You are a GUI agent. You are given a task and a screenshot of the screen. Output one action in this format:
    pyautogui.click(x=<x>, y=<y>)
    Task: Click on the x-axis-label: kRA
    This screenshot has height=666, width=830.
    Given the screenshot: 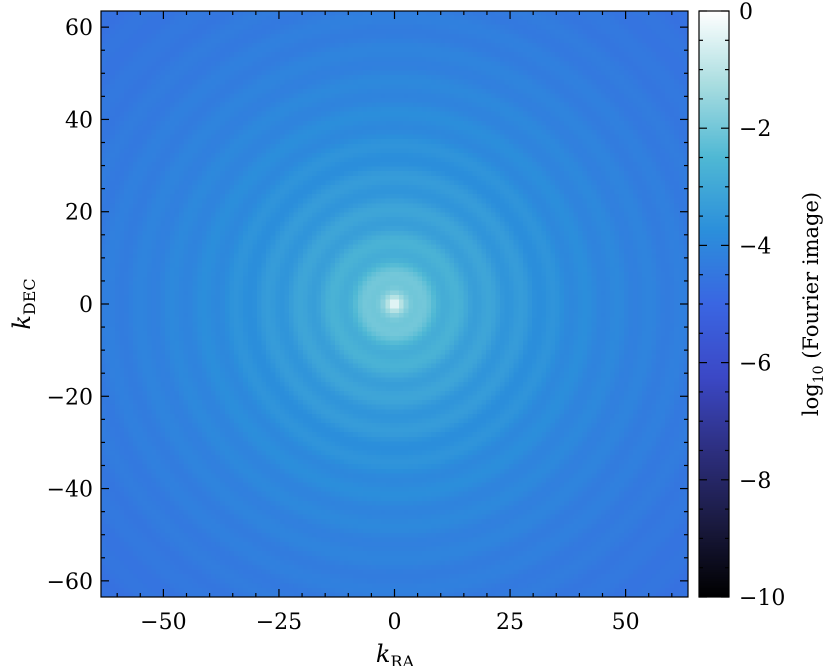 What is the action you would take?
    pyautogui.click(x=395, y=653)
    